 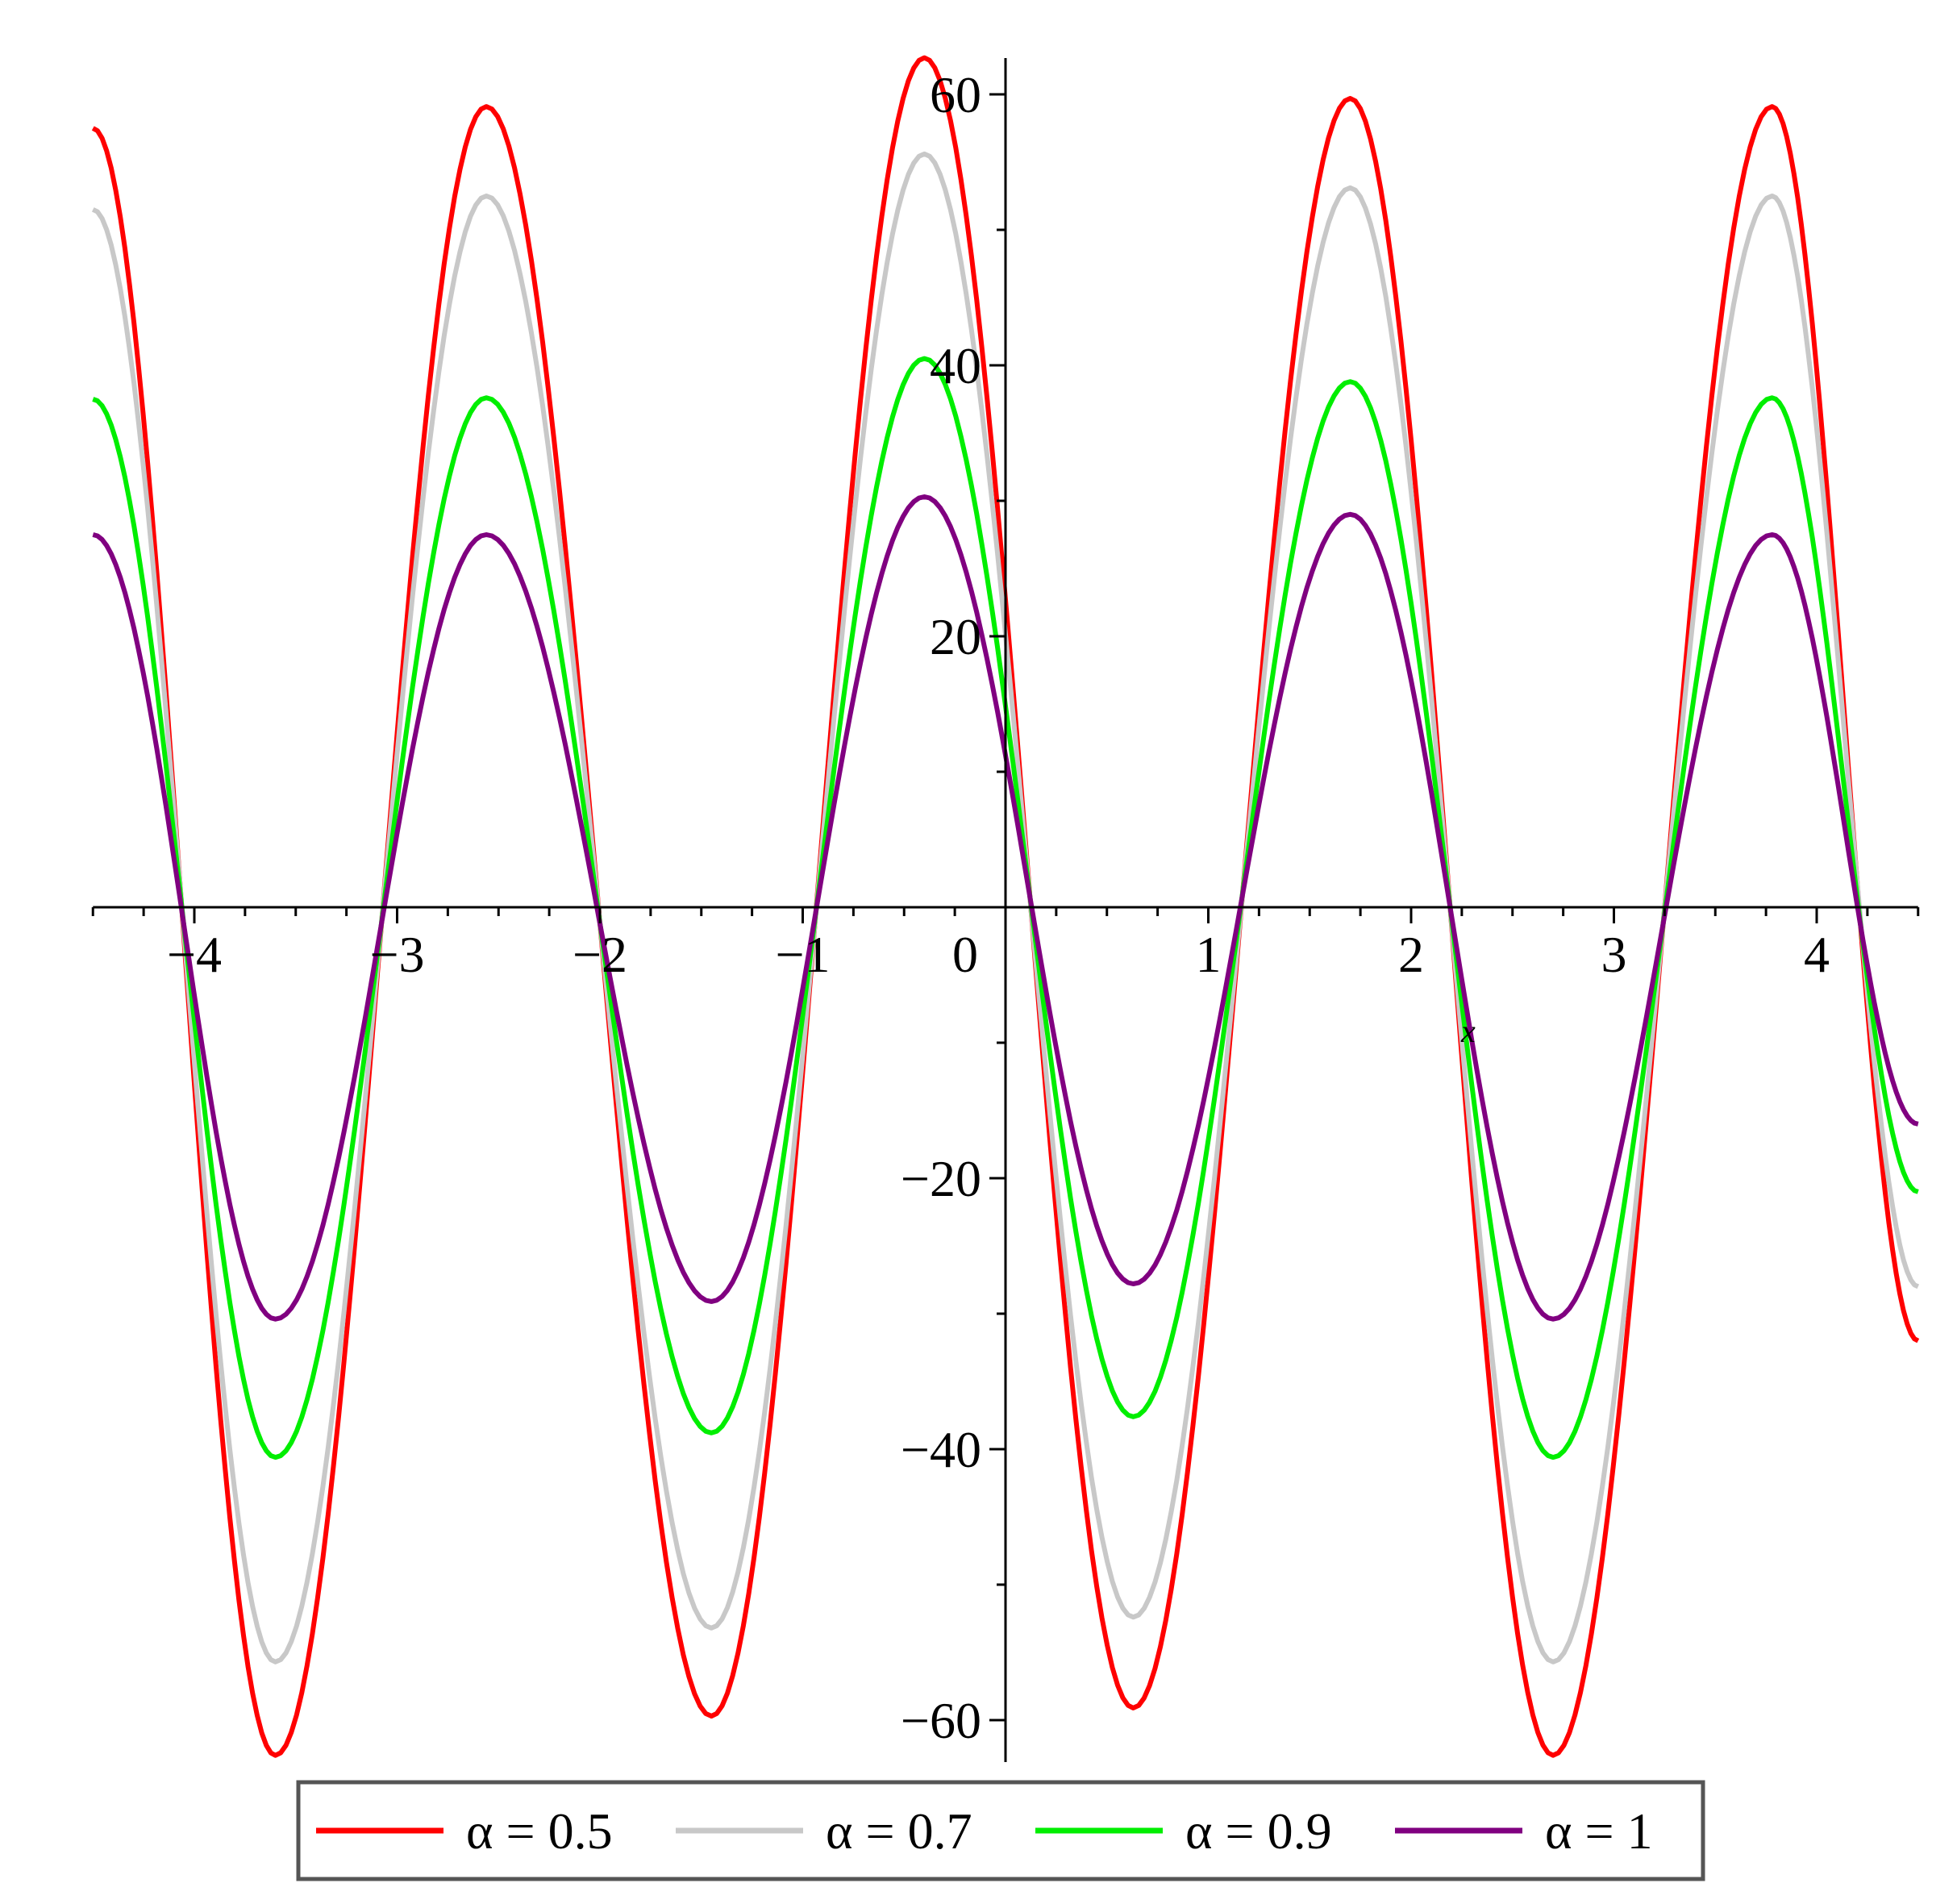 What do you see at coordinates (600, 954) in the screenshot?
I see `x-tick-label: −2` at bounding box center [600, 954].